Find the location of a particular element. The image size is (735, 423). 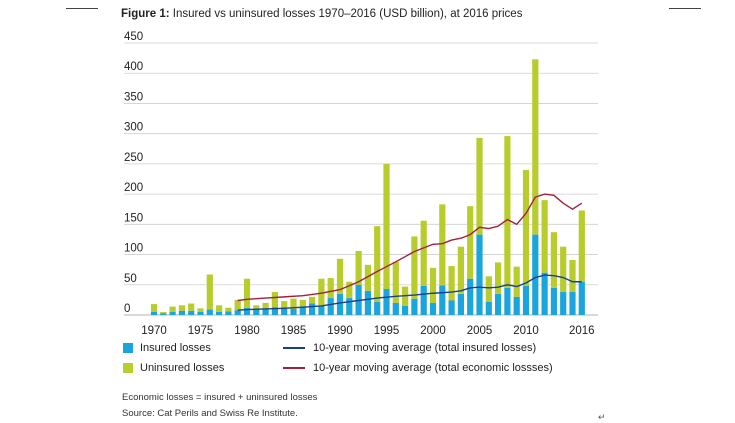

line-avg-economic is located at coordinates (410, 247).